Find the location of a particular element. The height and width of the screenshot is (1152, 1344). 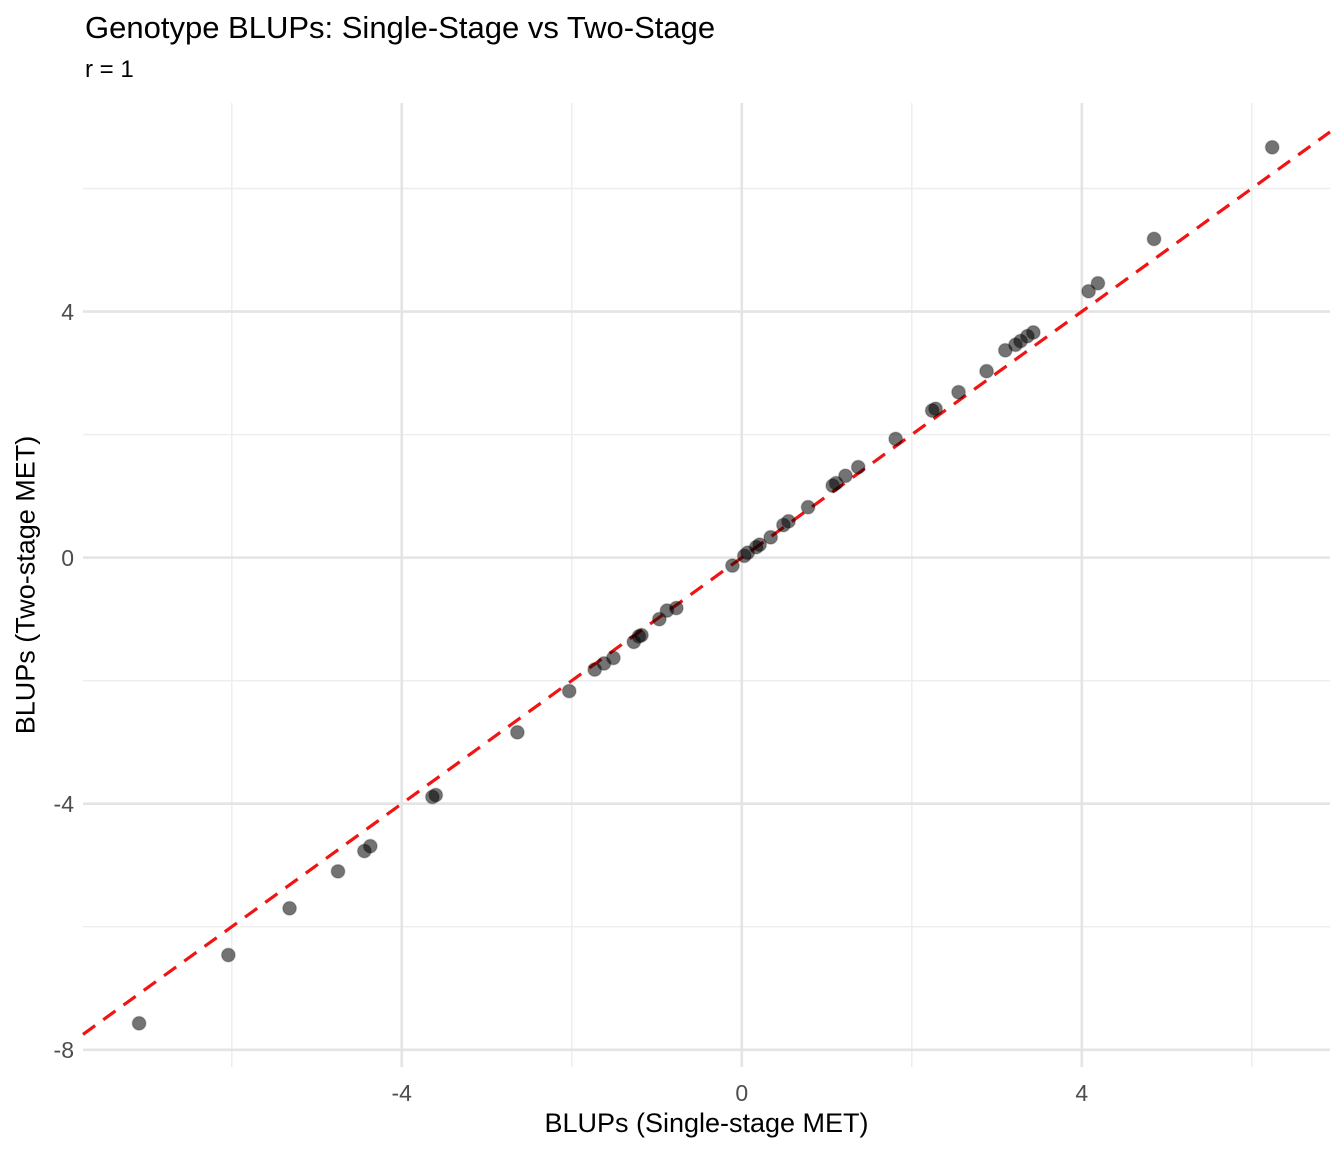

y-tick-label: -4 is located at coordinates (63, 803).